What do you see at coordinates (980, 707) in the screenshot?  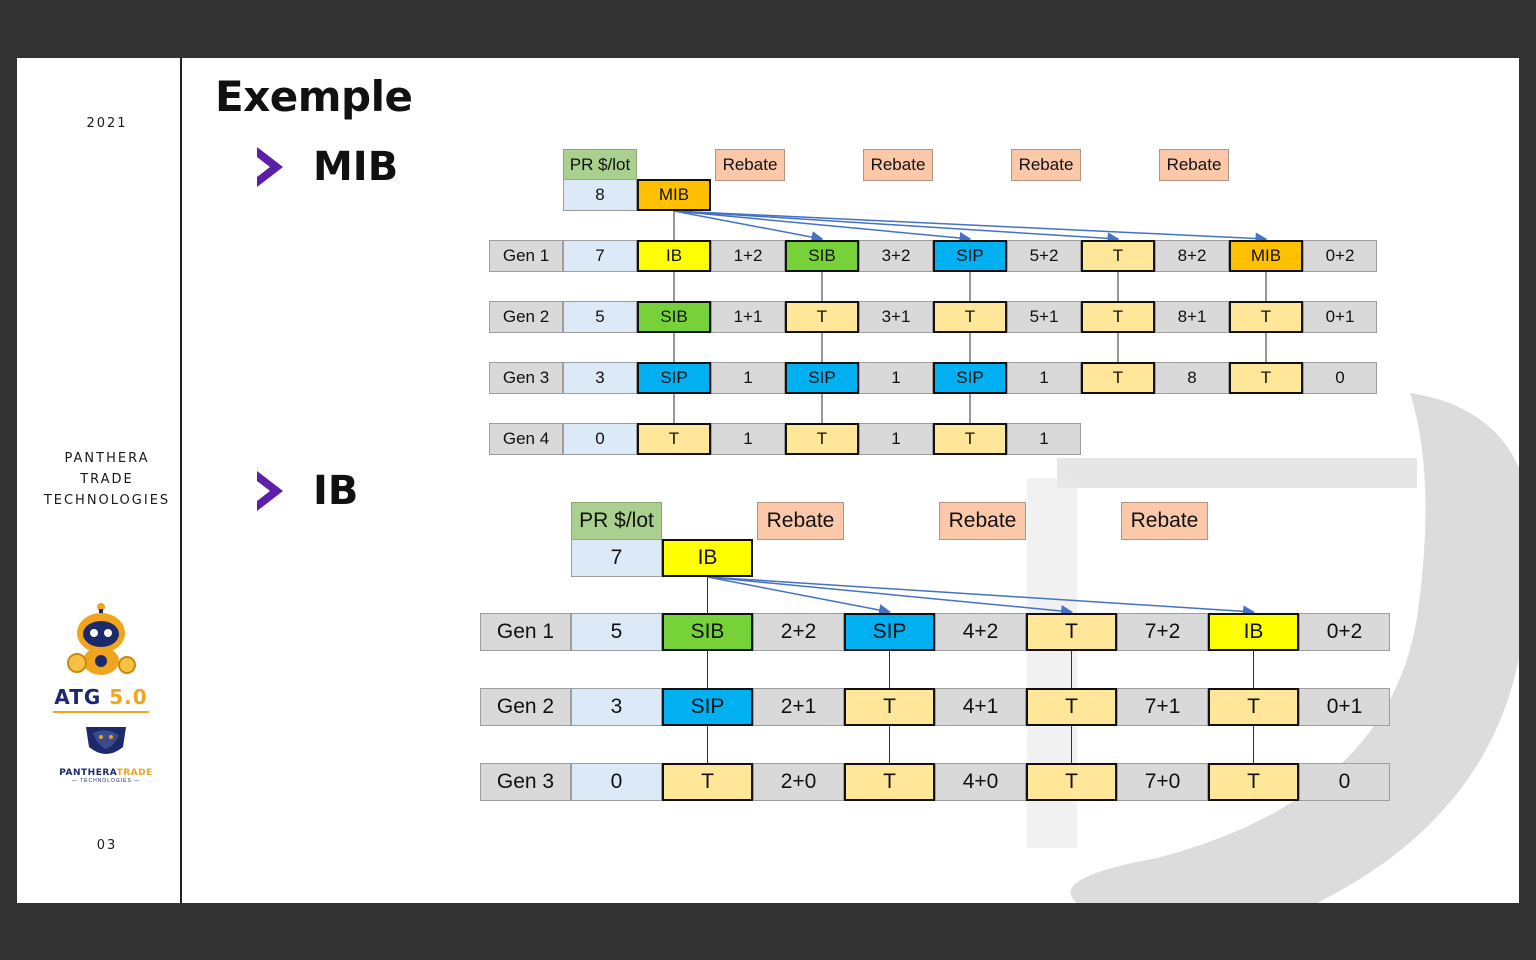 I see `rebate-value: 4+1` at bounding box center [980, 707].